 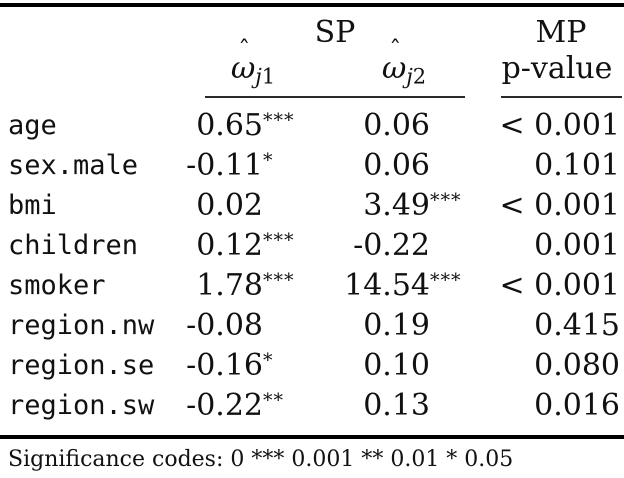 What do you see at coordinates (312, 5) in the screenshot?
I see `top-rule` at bounding box center [312, 5].